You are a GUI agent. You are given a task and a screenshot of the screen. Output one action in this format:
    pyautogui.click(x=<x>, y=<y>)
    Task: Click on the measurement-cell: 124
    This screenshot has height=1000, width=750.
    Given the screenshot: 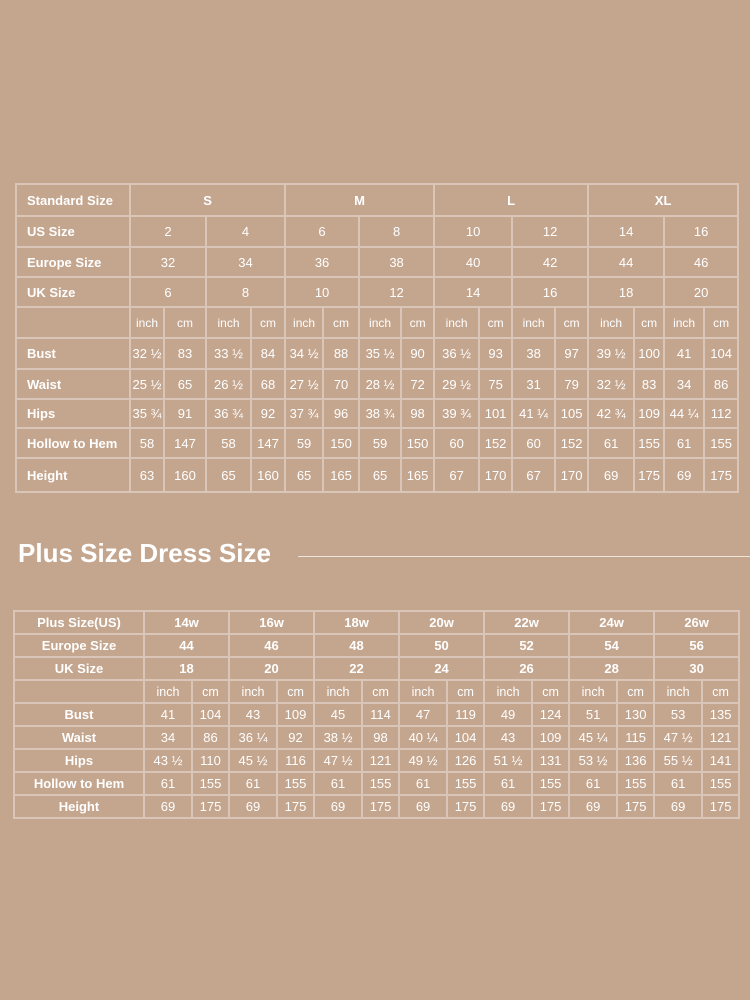 What is the action you would take?
    pyautogui.click(x=551, y=714)
    